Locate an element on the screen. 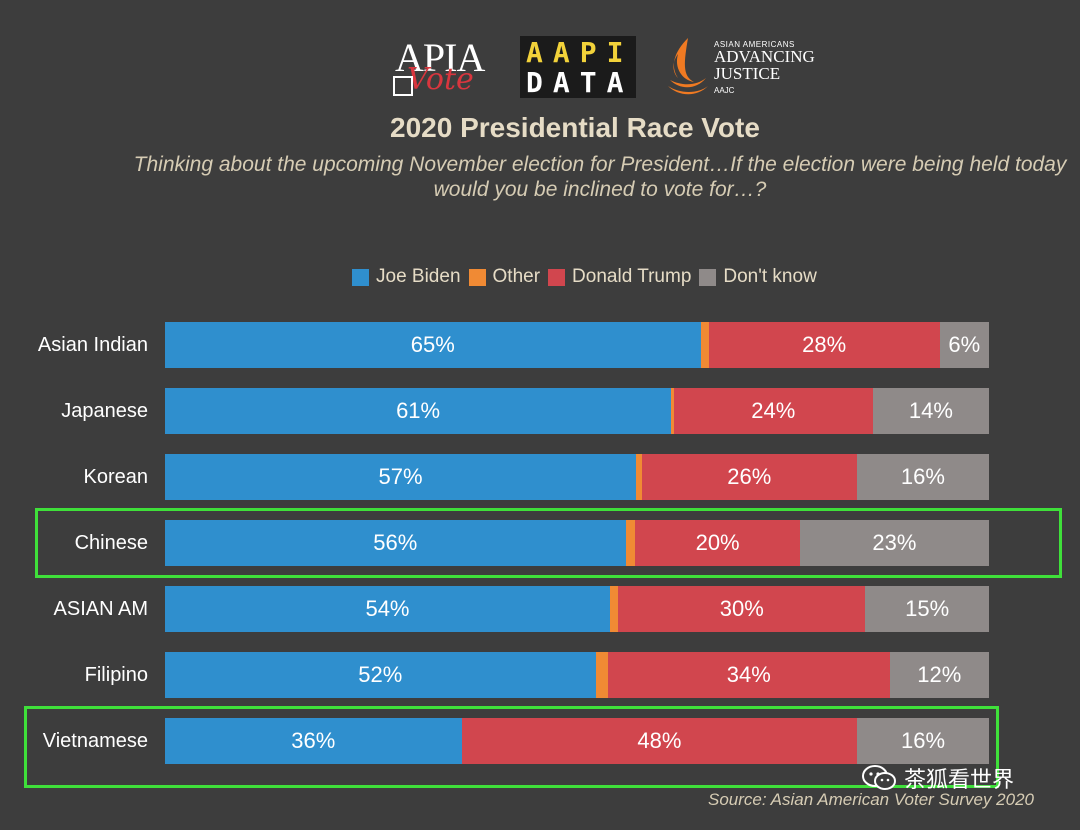 This screenshot has height=830, width=1080. data-label: 28% is located at coordinates (824, 344).